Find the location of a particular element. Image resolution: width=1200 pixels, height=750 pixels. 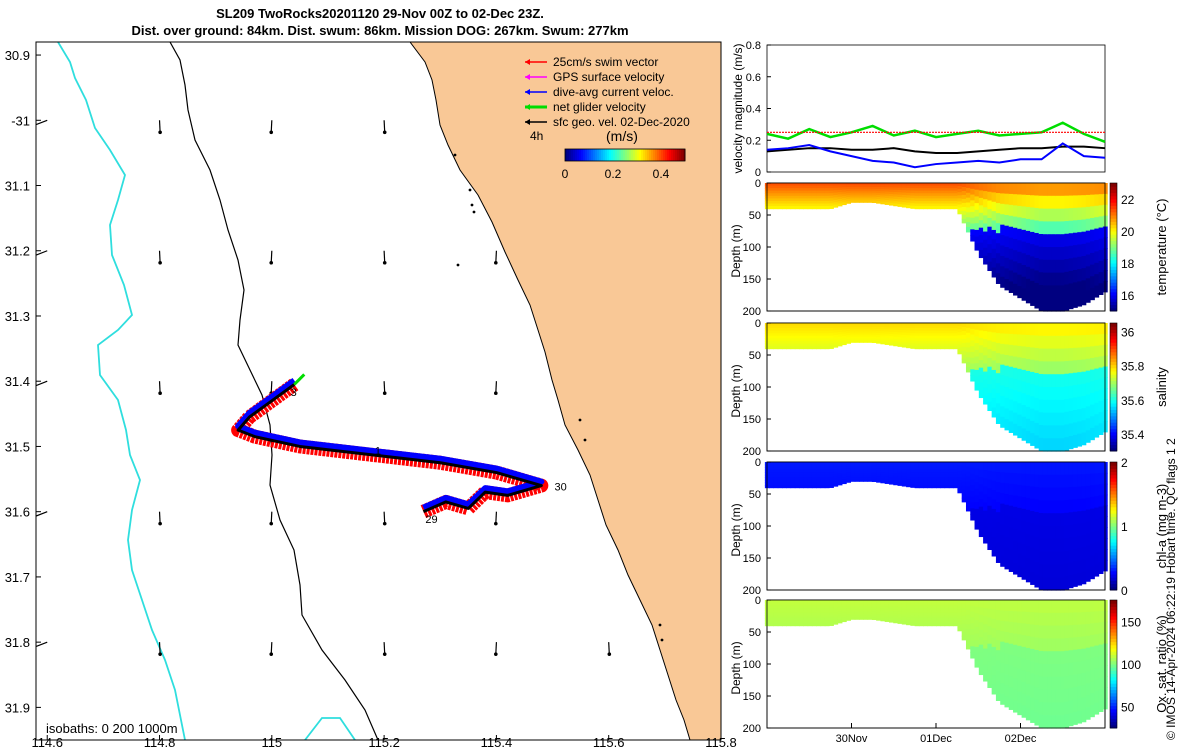

map-x-tick-label: 115.2 is located at coordinates (384, 742).